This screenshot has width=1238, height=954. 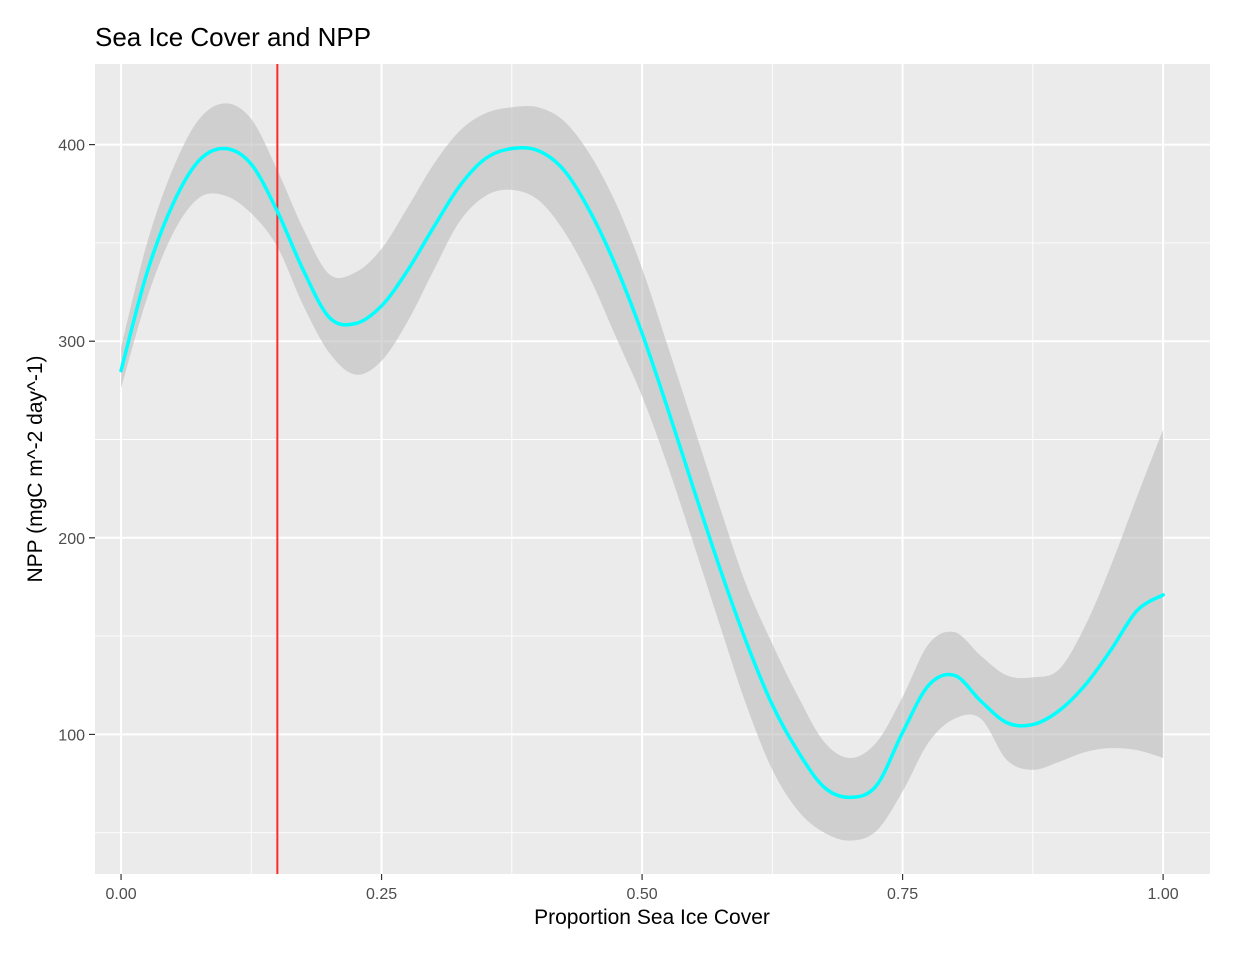 I want to click on y-axis-ticks: 100 200 300 400, so click(x=76, y=441).